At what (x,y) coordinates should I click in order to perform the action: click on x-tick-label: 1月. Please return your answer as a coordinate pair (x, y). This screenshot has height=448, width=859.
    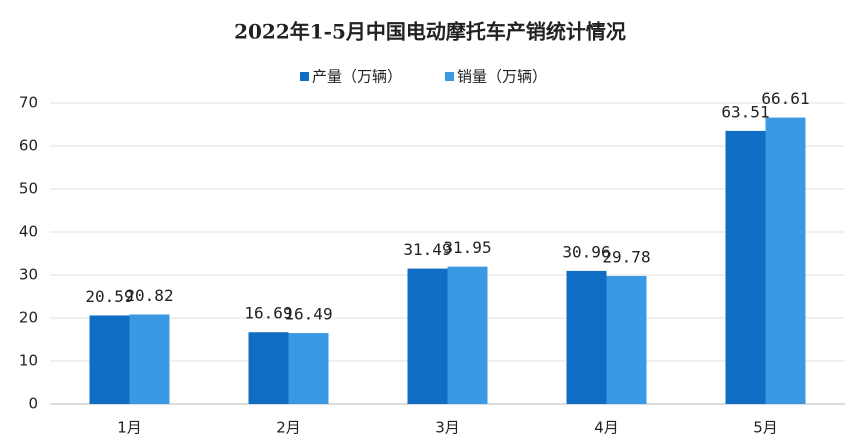
    Looking at the image, I should click on (129, 428).